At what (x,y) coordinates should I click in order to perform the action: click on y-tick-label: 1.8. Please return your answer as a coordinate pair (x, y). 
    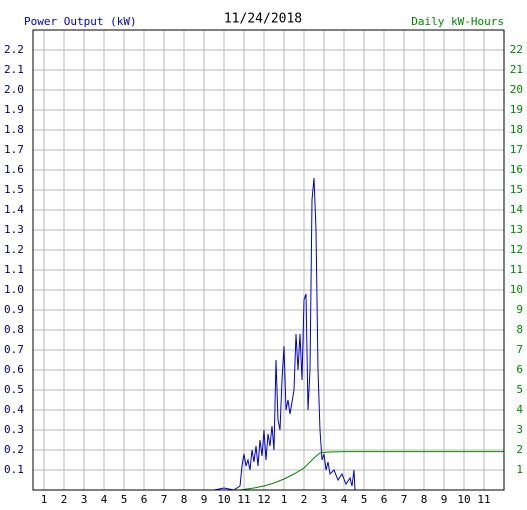
    Looking at the image, I should click on (14, 129).